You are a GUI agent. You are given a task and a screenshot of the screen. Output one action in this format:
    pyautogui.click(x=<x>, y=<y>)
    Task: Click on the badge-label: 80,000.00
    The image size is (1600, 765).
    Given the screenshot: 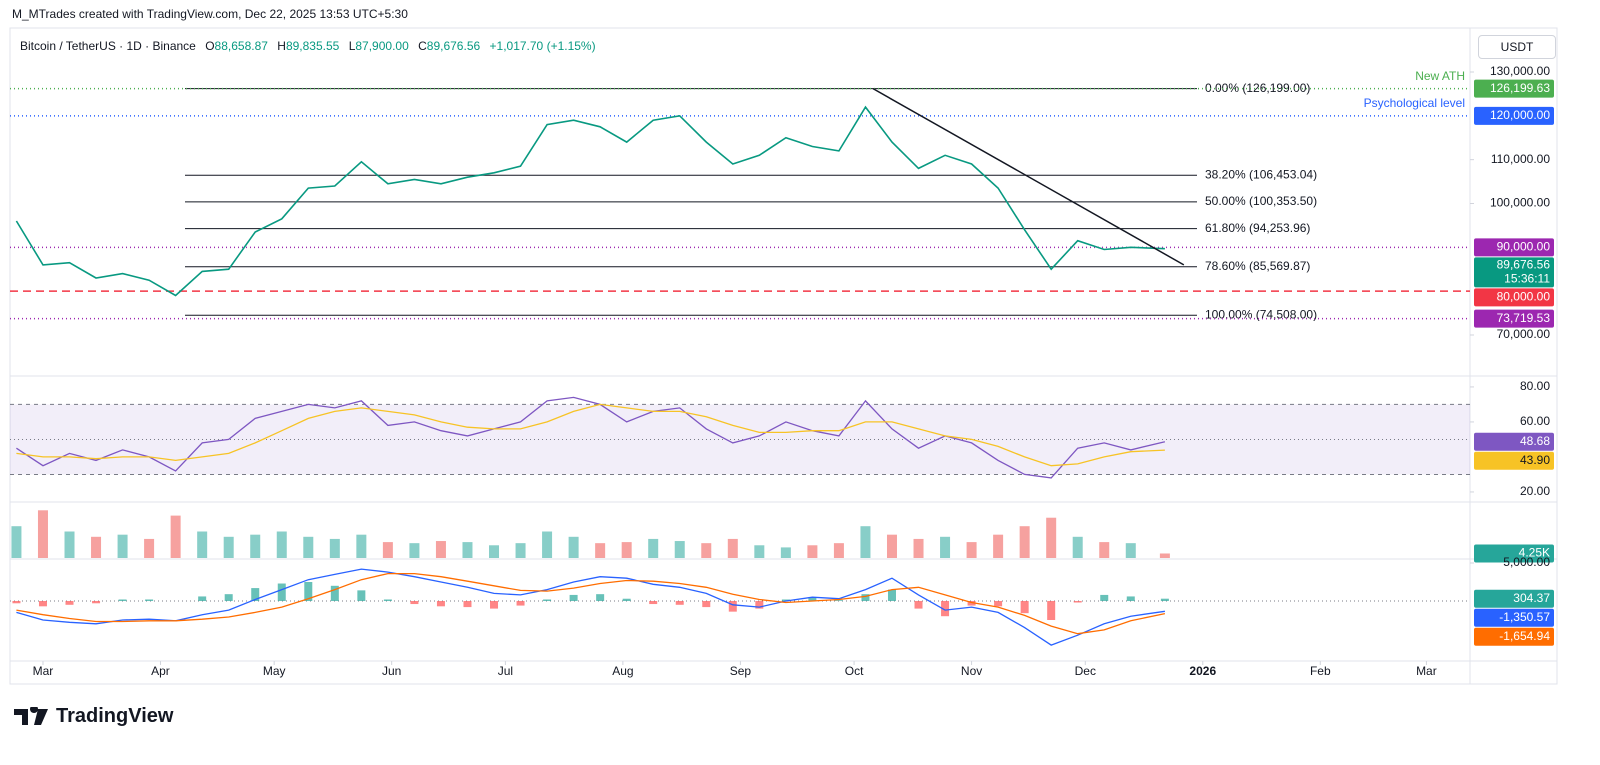 What is the action you would take?
    pyautogui.click(x=1524, y=296)
    